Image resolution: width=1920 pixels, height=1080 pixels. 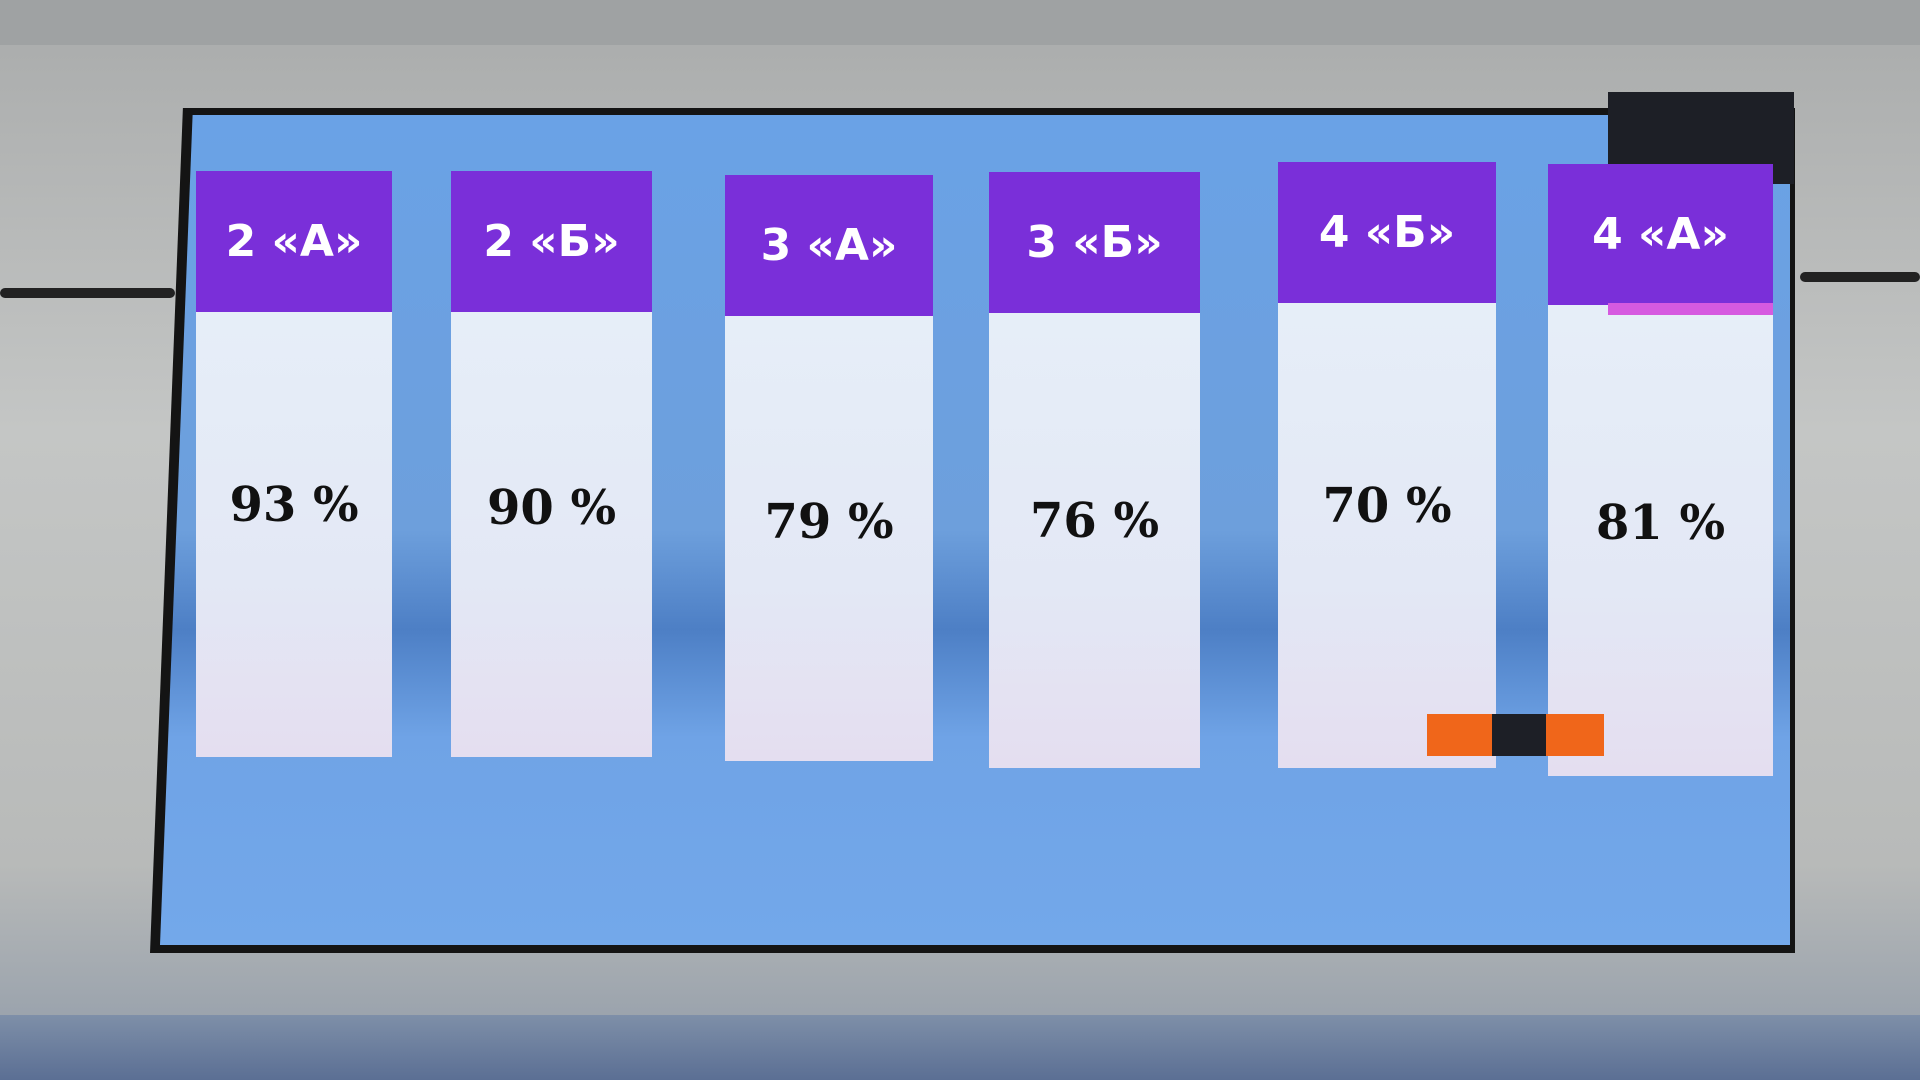 What do you see at coordinates (551, 508) in the screenshot?
I see `class-percent: 90 %` at bounding box center [551, 508].